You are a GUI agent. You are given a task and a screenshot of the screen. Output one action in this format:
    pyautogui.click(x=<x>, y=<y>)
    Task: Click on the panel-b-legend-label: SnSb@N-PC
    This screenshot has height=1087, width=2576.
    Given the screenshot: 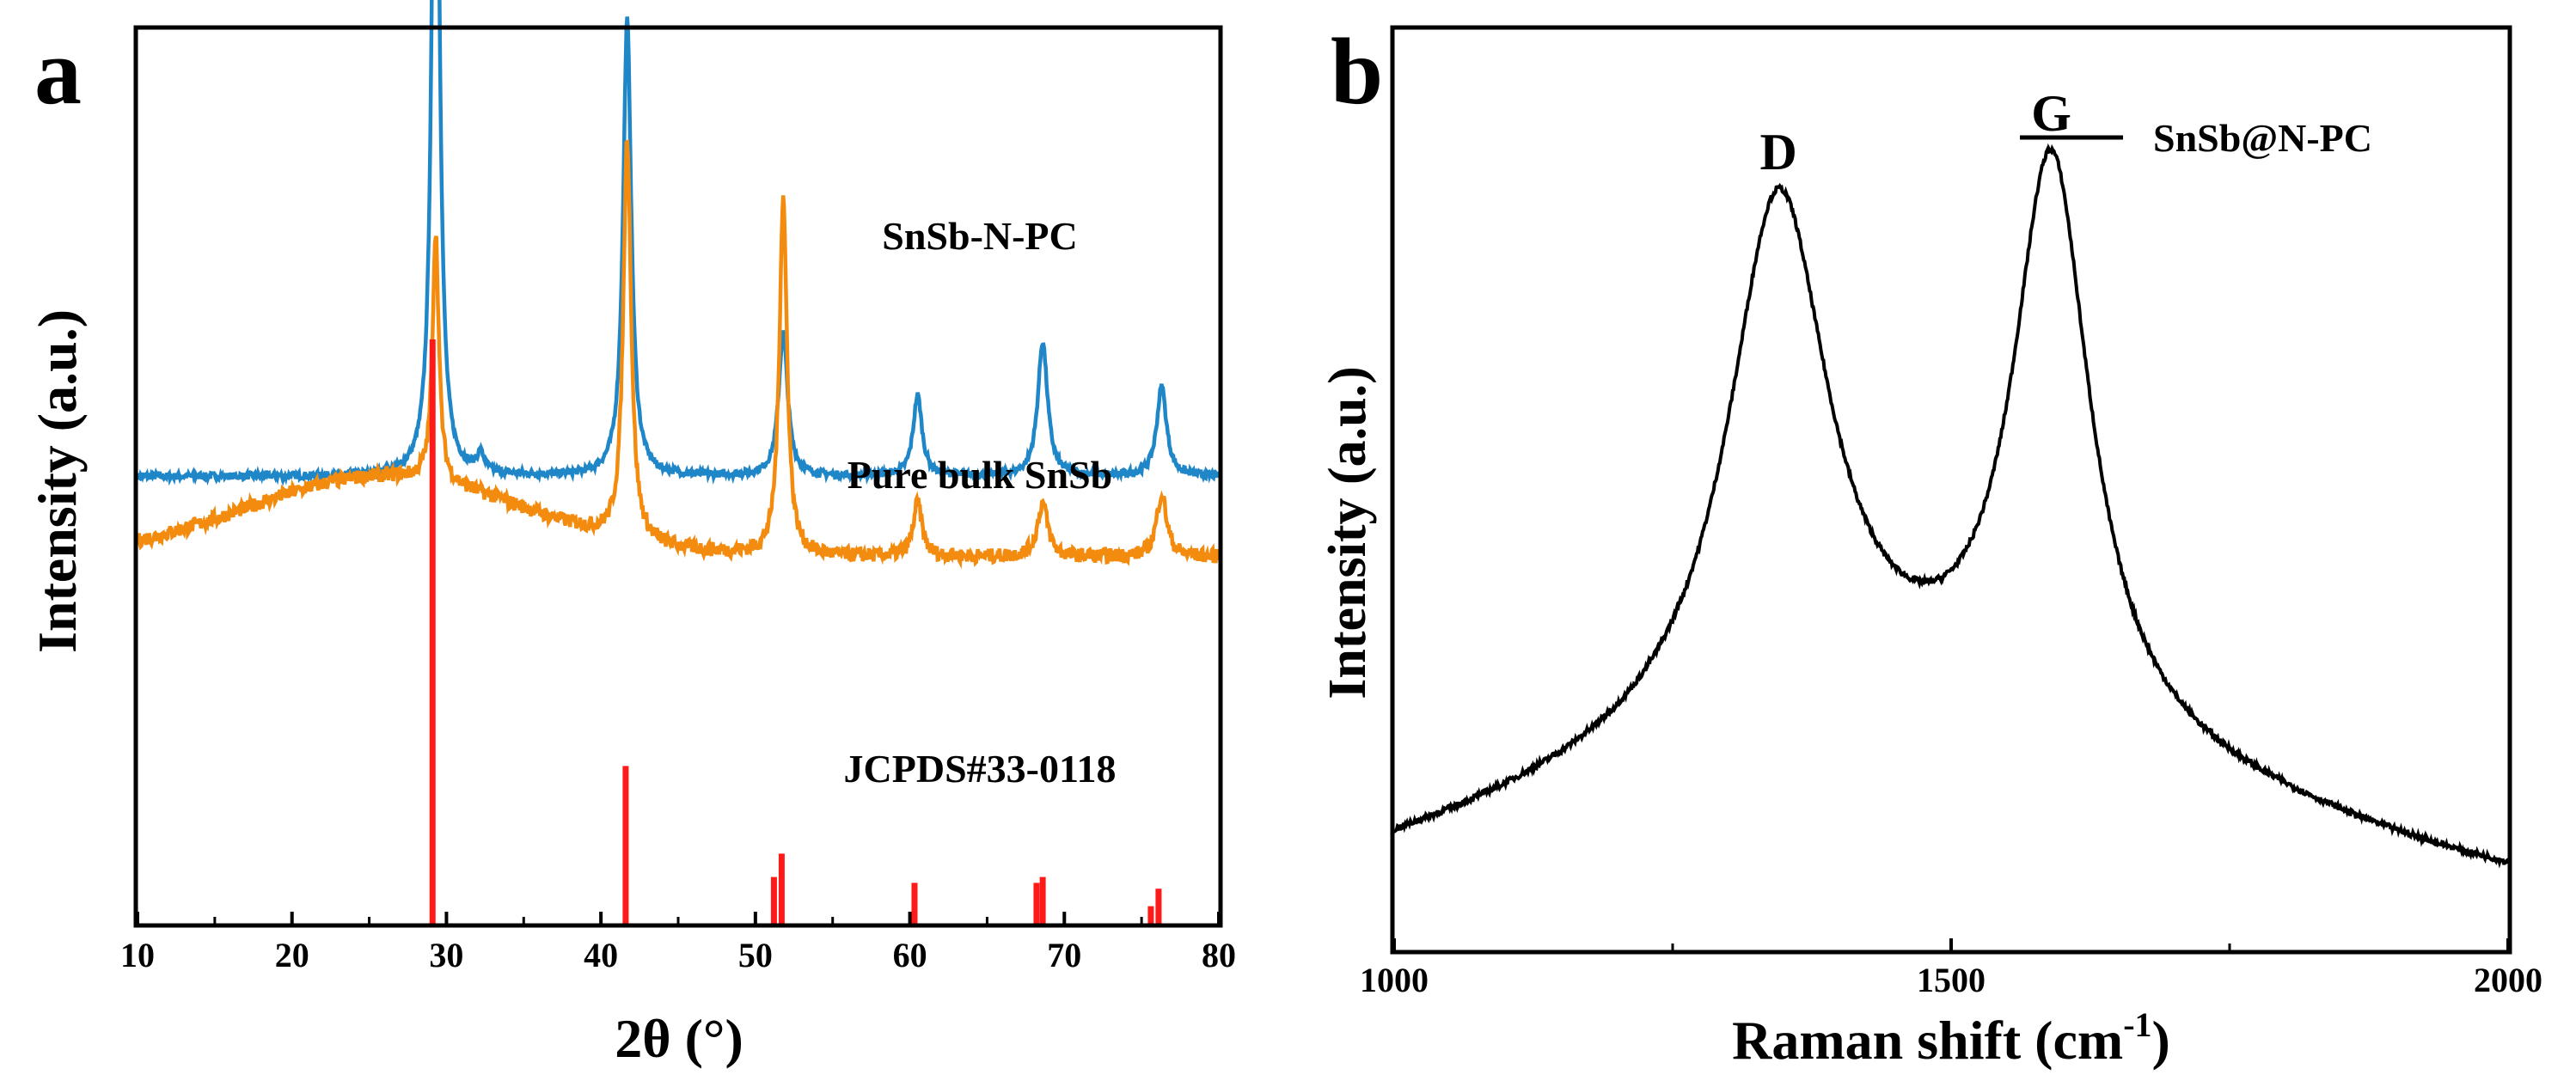 What is the action you would take?
    pyautogui.click(x=2262, y=138)
    